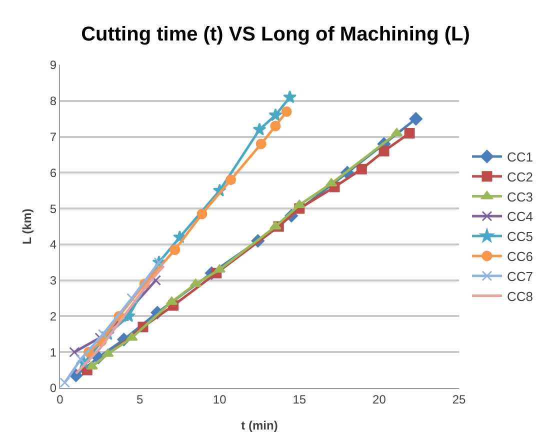 This screenshot has height=443, width=551. Describe the element at coordinates (53, 316) in the screenshot. I see `y-tick-label: 2` at that location.